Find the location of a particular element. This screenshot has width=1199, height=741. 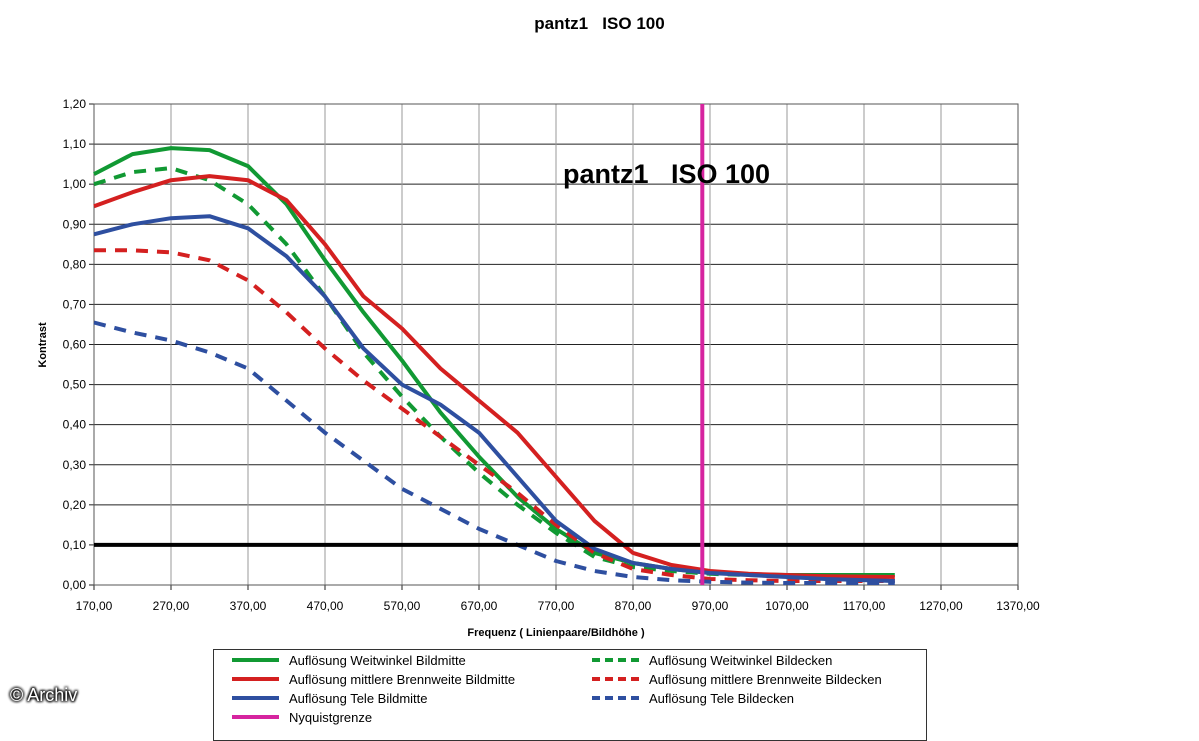

x-tick-label: 1370,00 is located at coordinates (1018, 606).